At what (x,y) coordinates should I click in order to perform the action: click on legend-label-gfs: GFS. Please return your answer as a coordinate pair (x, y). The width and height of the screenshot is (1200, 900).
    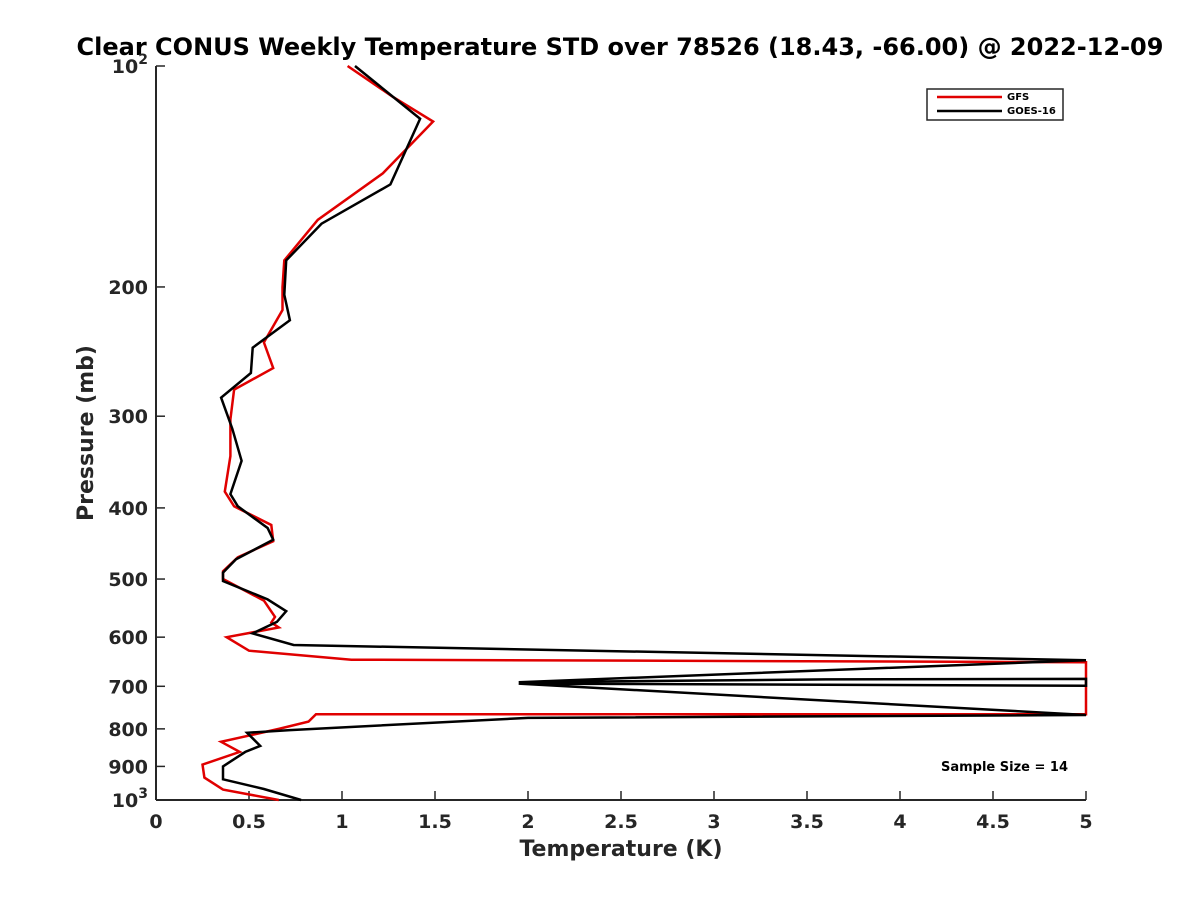
    Looking at the image, I should click on (1018, 97).